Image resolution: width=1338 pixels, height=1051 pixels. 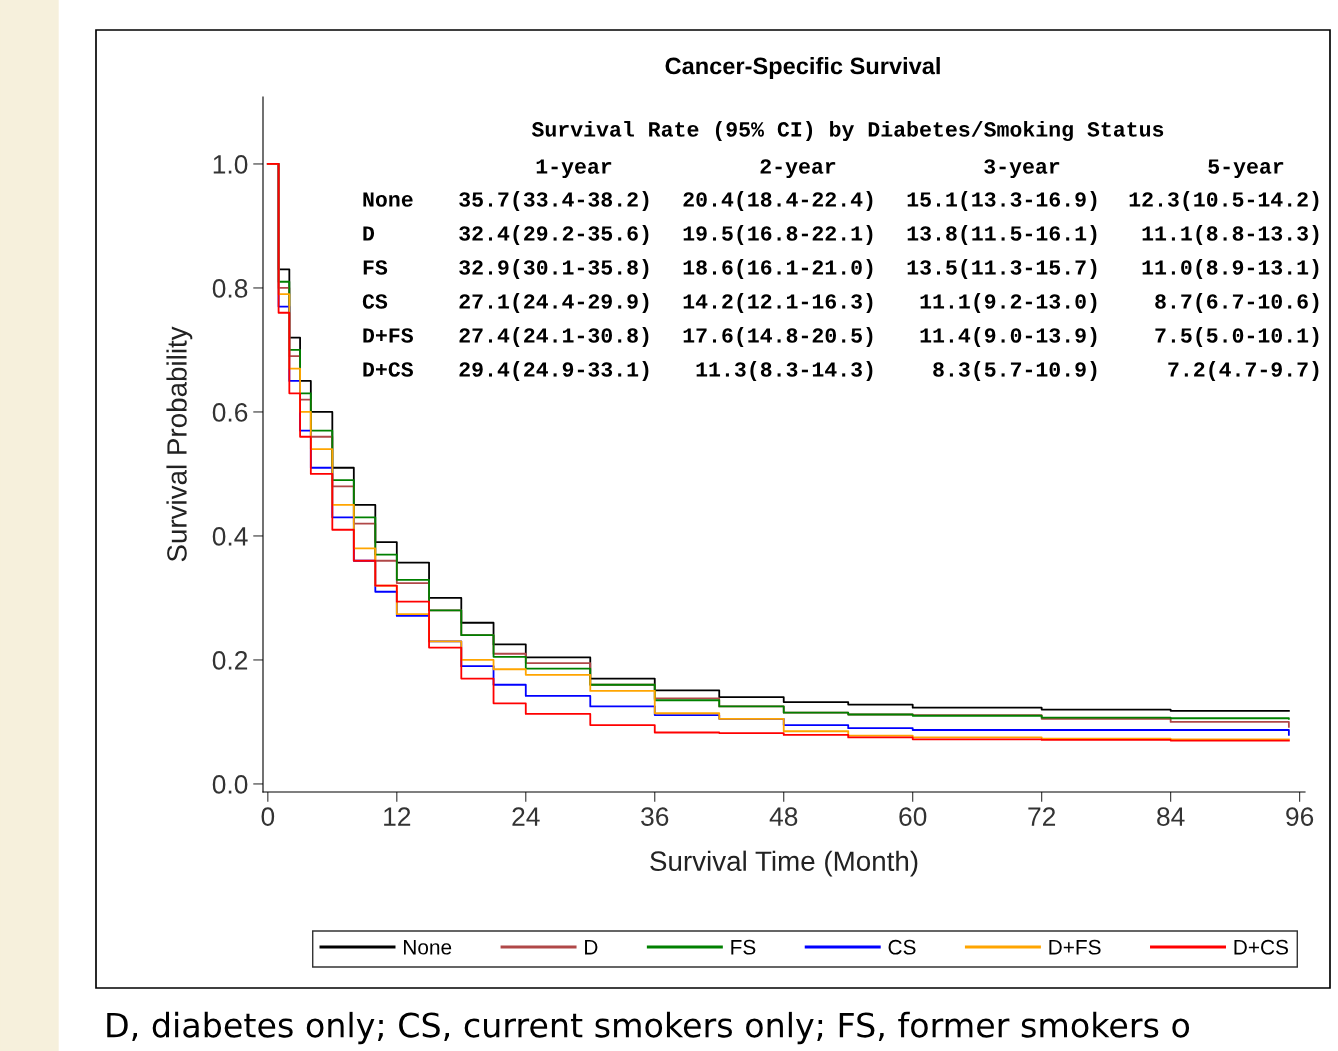 What do you see at coordinates (1261, 947) in the screenshot?
I see `legend-label: D+CS` at bounding box center [1261, 947].